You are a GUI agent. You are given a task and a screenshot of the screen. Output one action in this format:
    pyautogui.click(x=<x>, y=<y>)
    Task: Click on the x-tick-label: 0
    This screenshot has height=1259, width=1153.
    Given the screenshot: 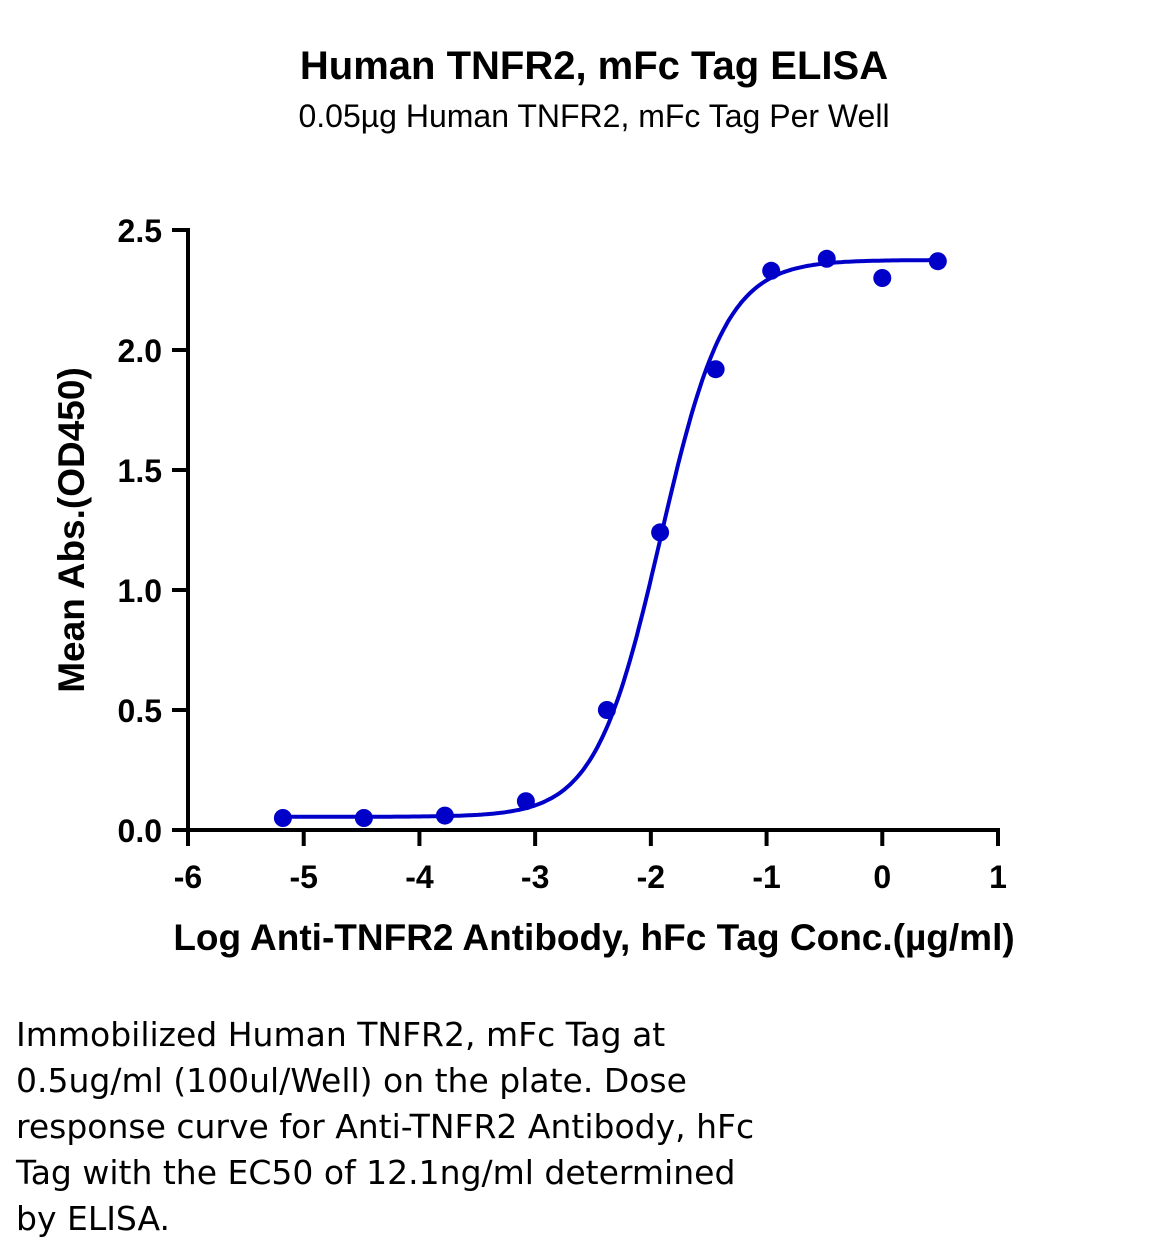 What is the action you would take?
    pyautogui.click(x=882, y=877)
    